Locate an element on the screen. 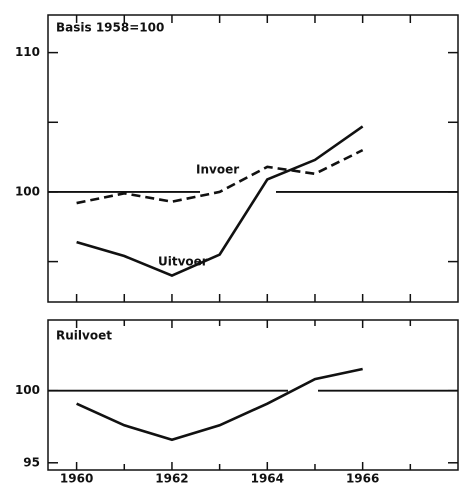  subtitle: Basis 1958=100 is located at coordinates (110, 28).